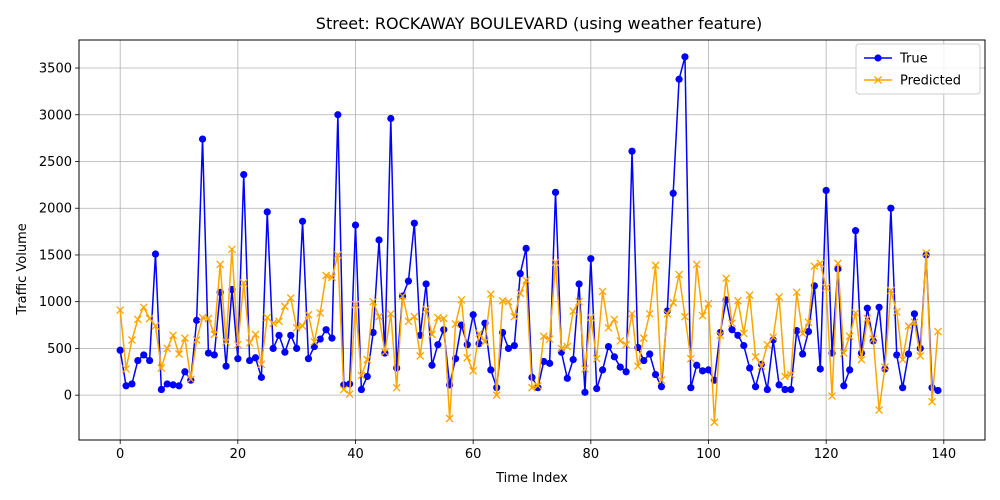  What do you see at coordinates (59, 349) in the screenshot?
I see `y-tick-label: 500` at bounding box center [59, 349].